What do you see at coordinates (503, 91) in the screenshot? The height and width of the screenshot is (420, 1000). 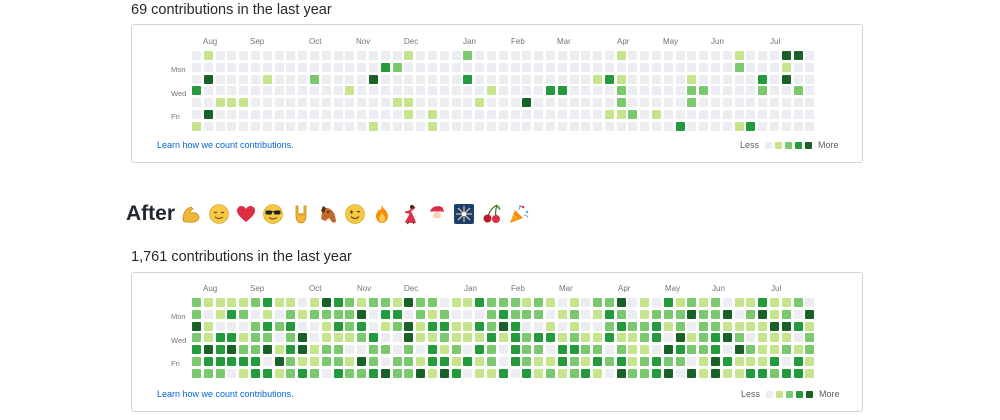 I see `before-contribution-grid` at bounding box center [503, 91].